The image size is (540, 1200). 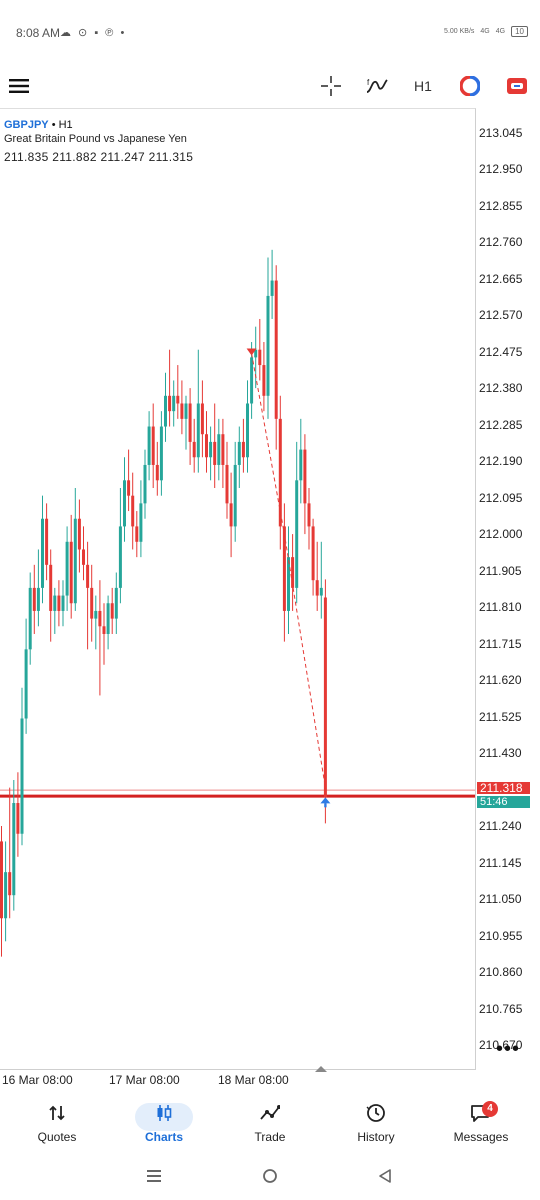 I want to click on messages-icon, so click(x=481, y=1113).